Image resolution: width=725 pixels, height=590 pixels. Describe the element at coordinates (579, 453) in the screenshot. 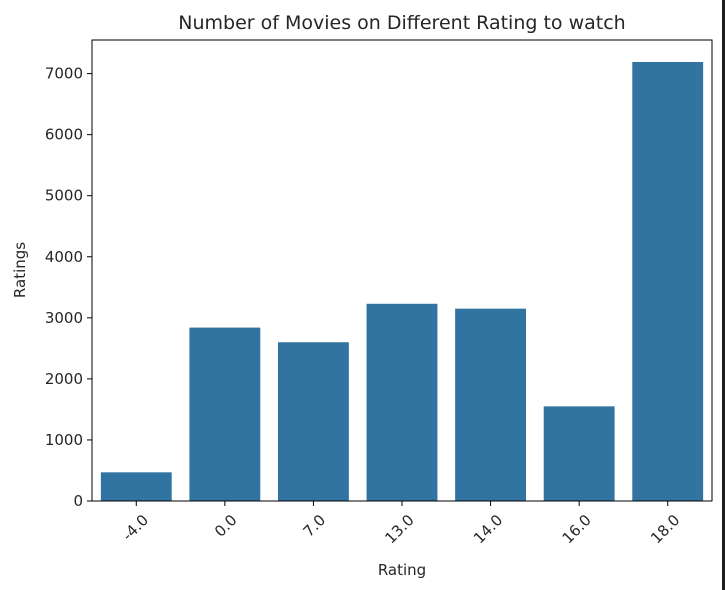

I see `bar-16.0` at that location.